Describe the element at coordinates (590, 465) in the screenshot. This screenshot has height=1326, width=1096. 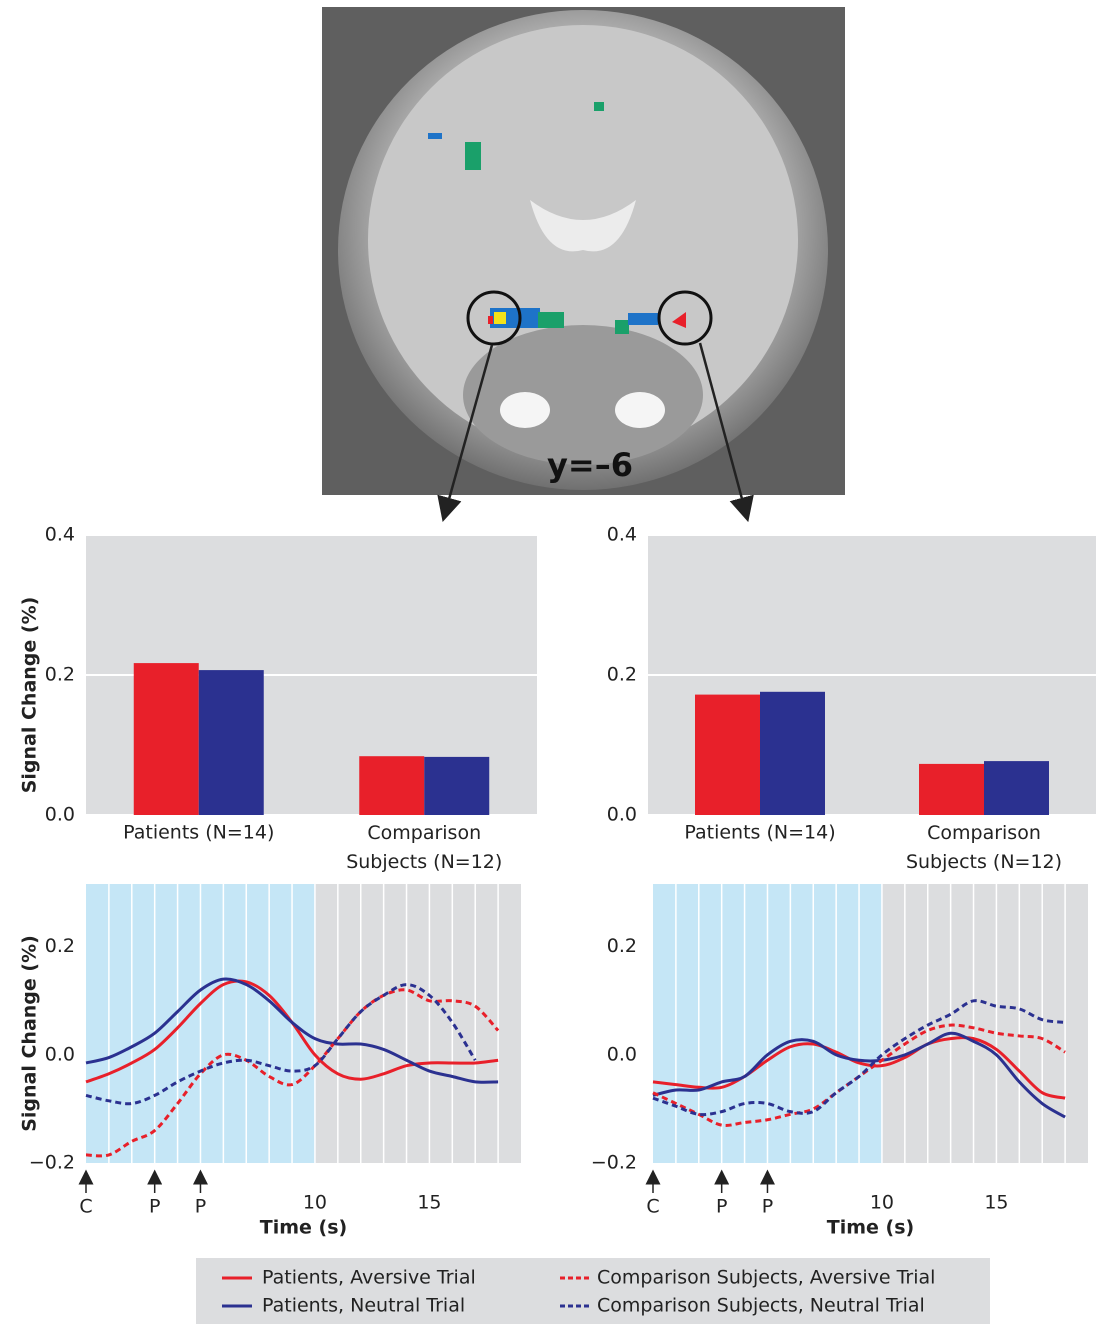
I see `slice-label: y=–6` at that location.